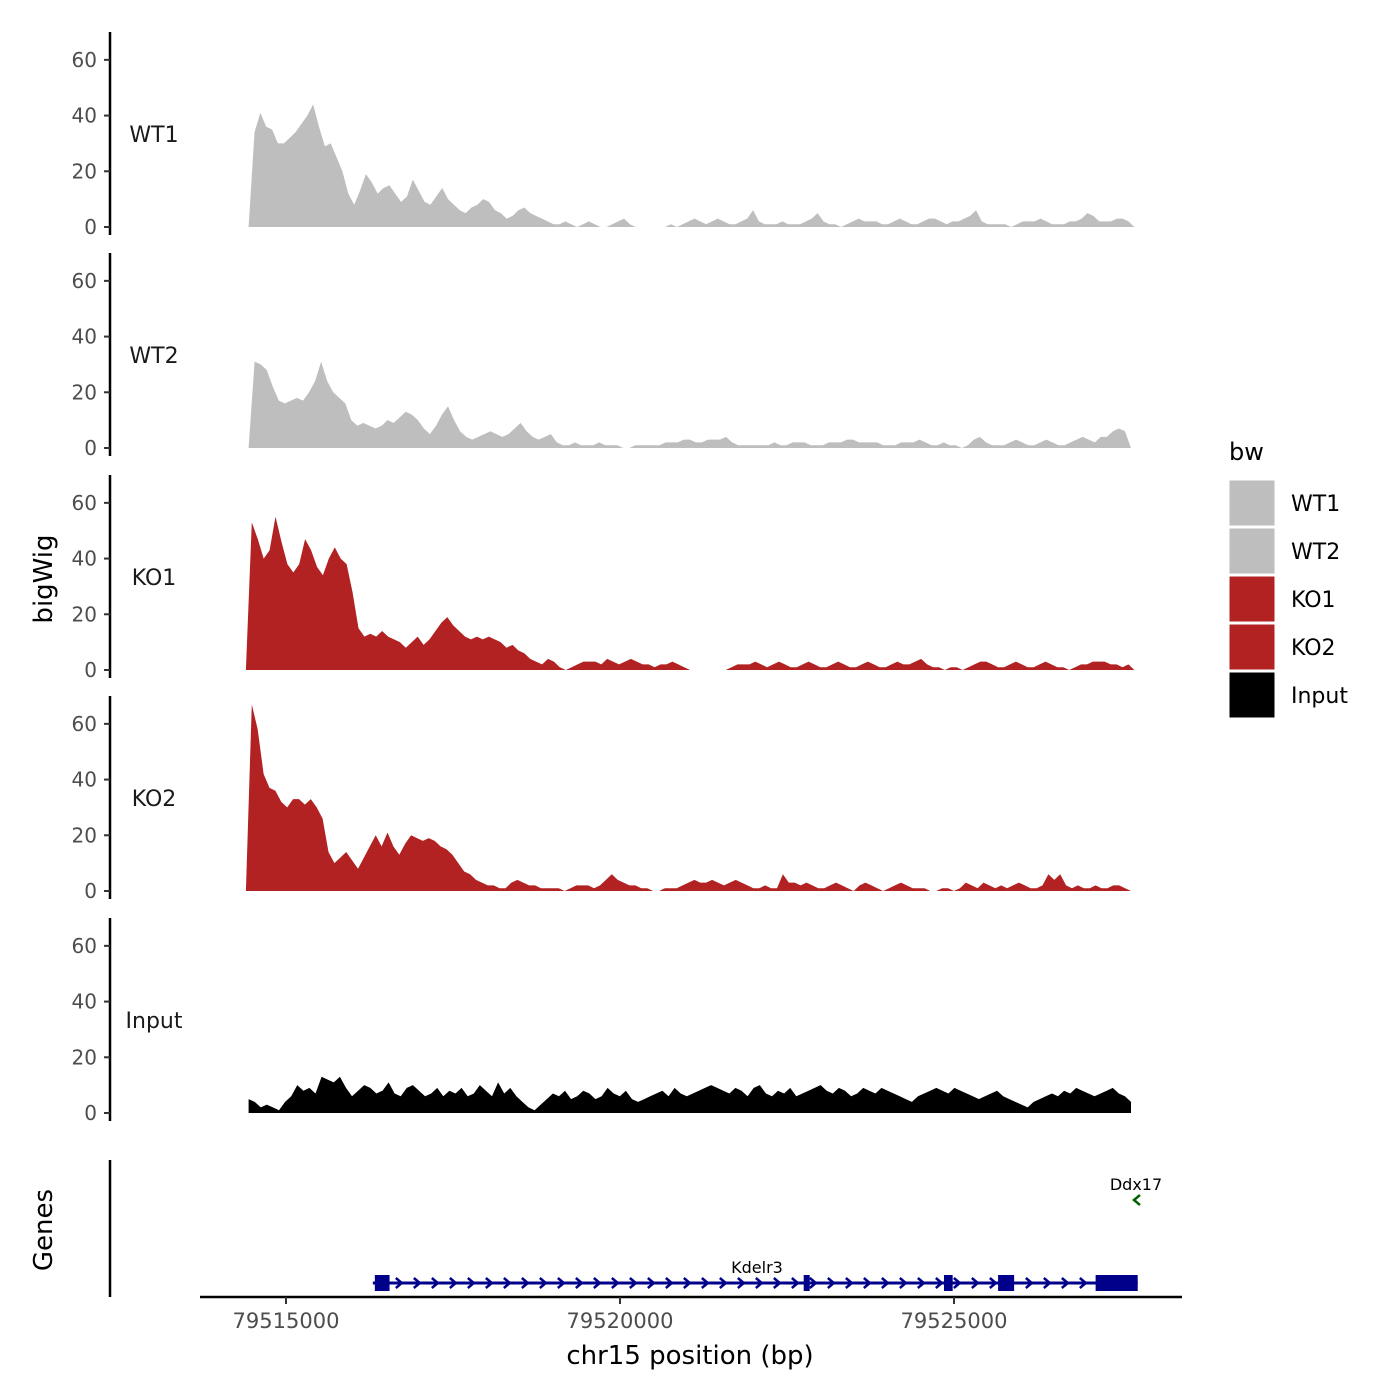  I want to click on gene-ddx17: Ddx17, so click(1136, 1190).